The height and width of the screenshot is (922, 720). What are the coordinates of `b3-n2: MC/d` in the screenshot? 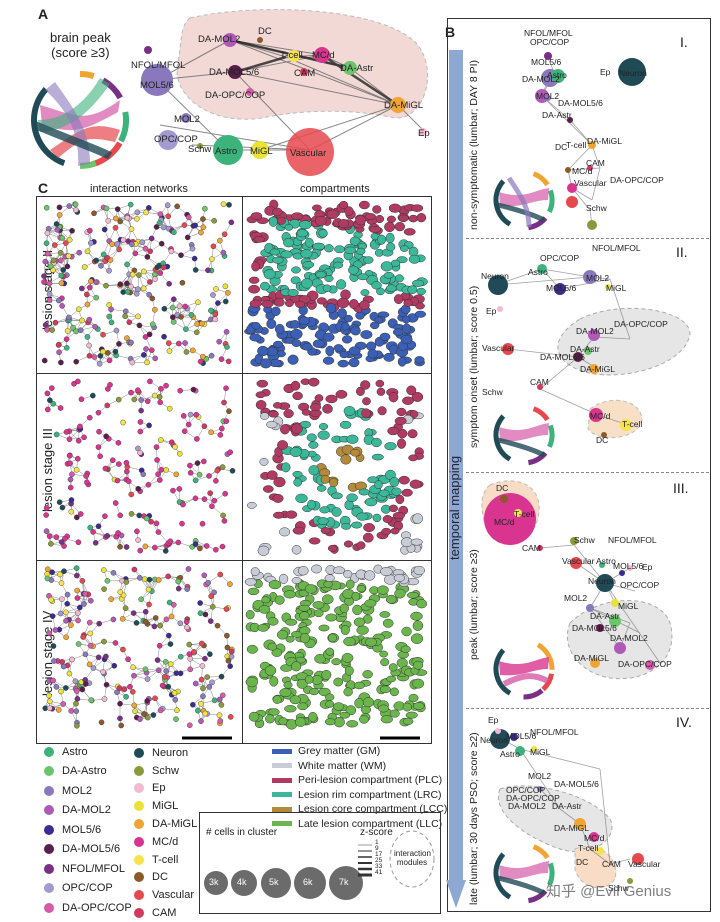 It's located at (504, 522).